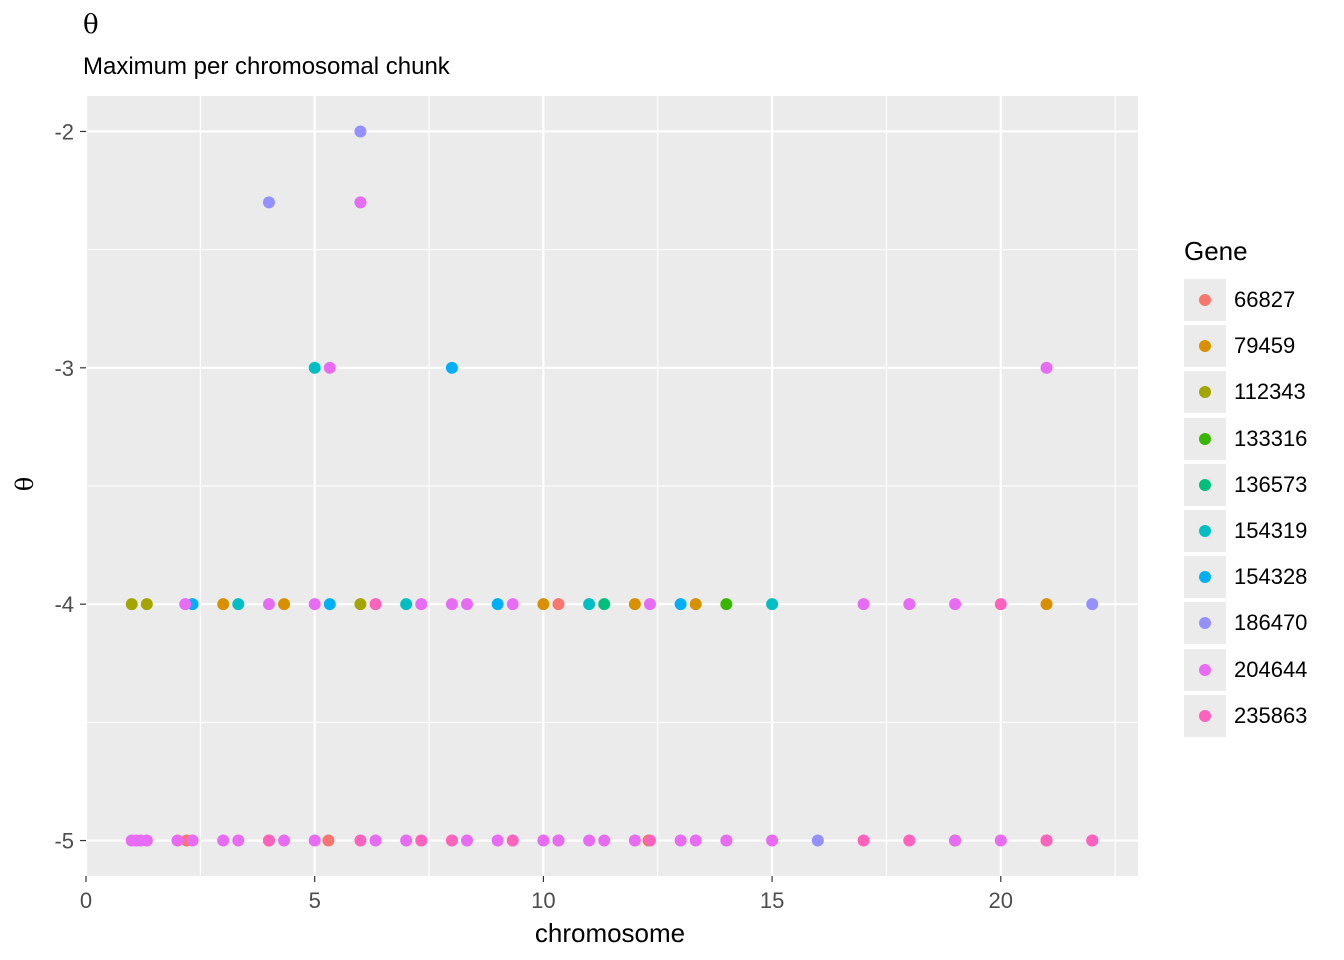 The height and width of the screenshot is (960, 1344). I want to click on legend-label: 79459, so click(1265, 346).